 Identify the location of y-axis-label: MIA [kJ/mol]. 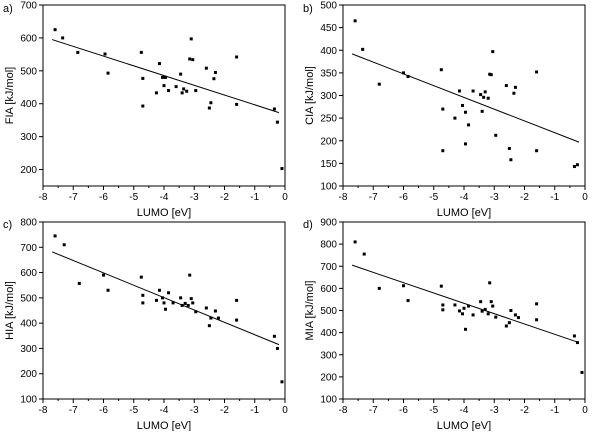
(310, 311).